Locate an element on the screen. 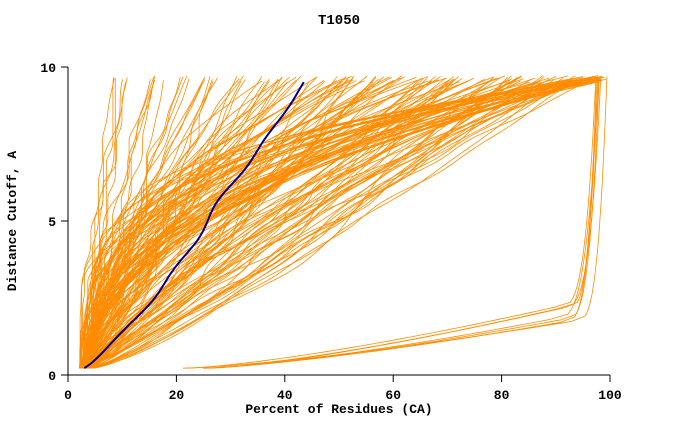 This screenshot has width=680, height=440. x-tick-label: 60 is located at coordinates (393, 395).